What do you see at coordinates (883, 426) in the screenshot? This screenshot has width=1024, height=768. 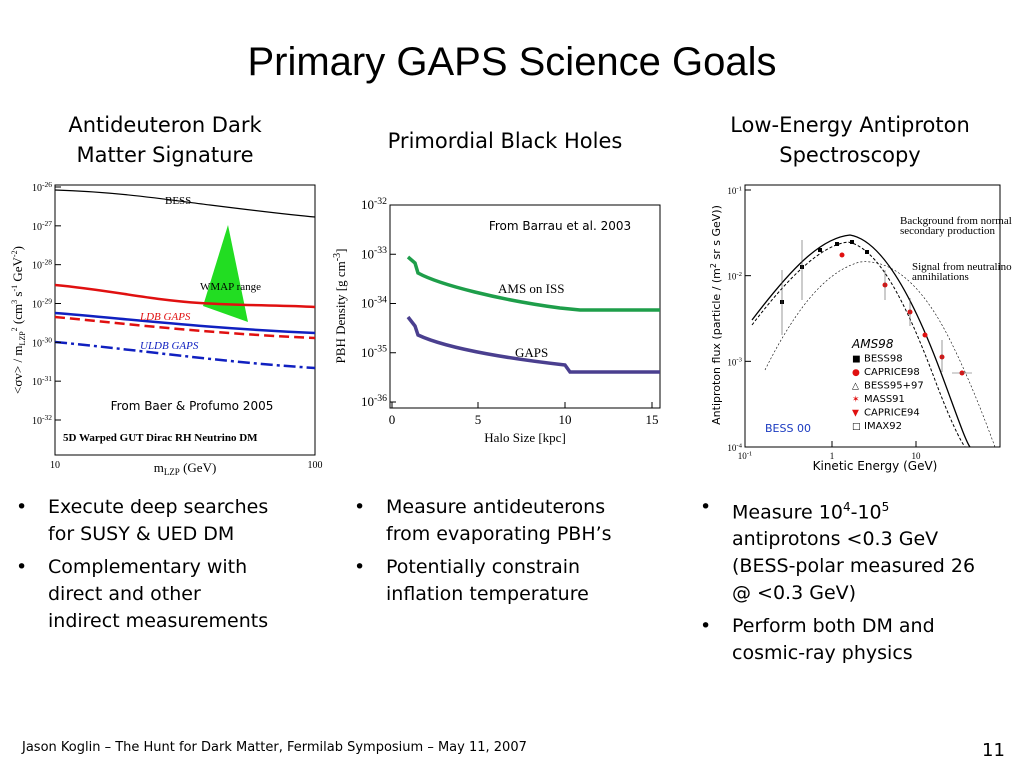 I see `legend-label: IMAX92` at bounding box center [883, 426].